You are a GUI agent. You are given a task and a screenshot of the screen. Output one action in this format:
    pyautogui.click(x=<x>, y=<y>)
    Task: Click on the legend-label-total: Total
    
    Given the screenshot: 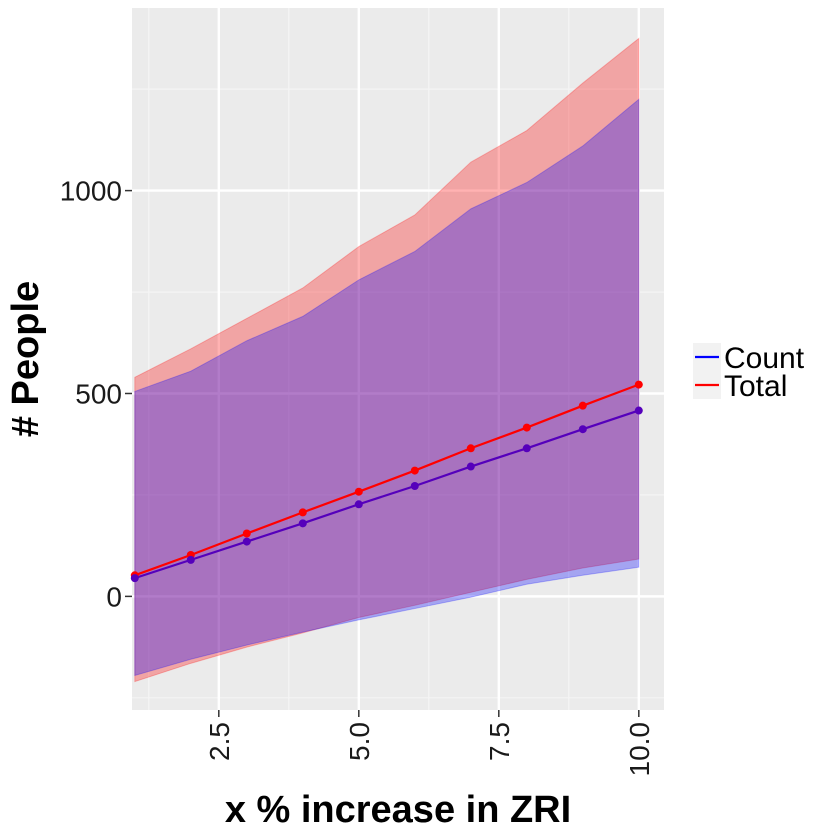 What is the action you would take?
    pyautogui.click(x=755, y=386)
    